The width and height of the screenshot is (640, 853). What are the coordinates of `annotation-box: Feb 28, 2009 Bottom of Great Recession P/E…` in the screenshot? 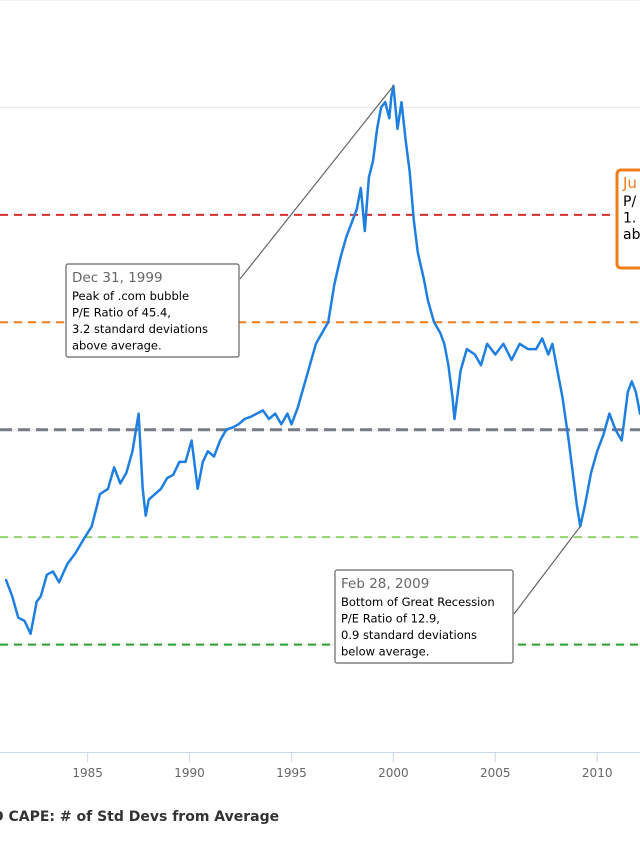 It's located at (424, 616).